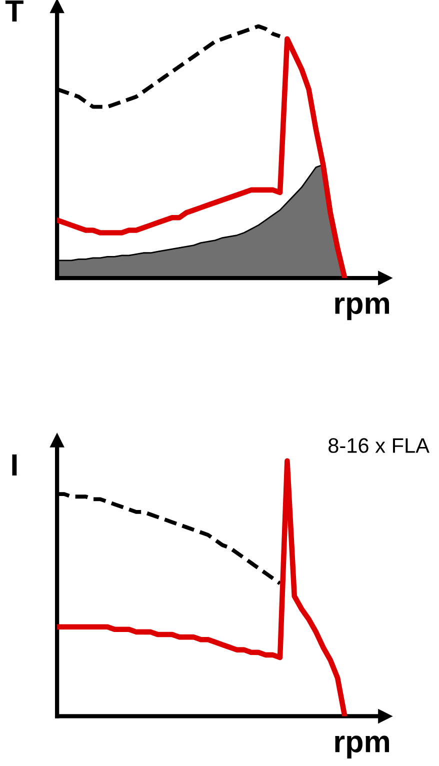 This screenshot has height=766, width=439. What do you see at coordinates (379, 445) in the screenshot?
I see `text: 8-16 x FLA` at bounding box center [379, 445].